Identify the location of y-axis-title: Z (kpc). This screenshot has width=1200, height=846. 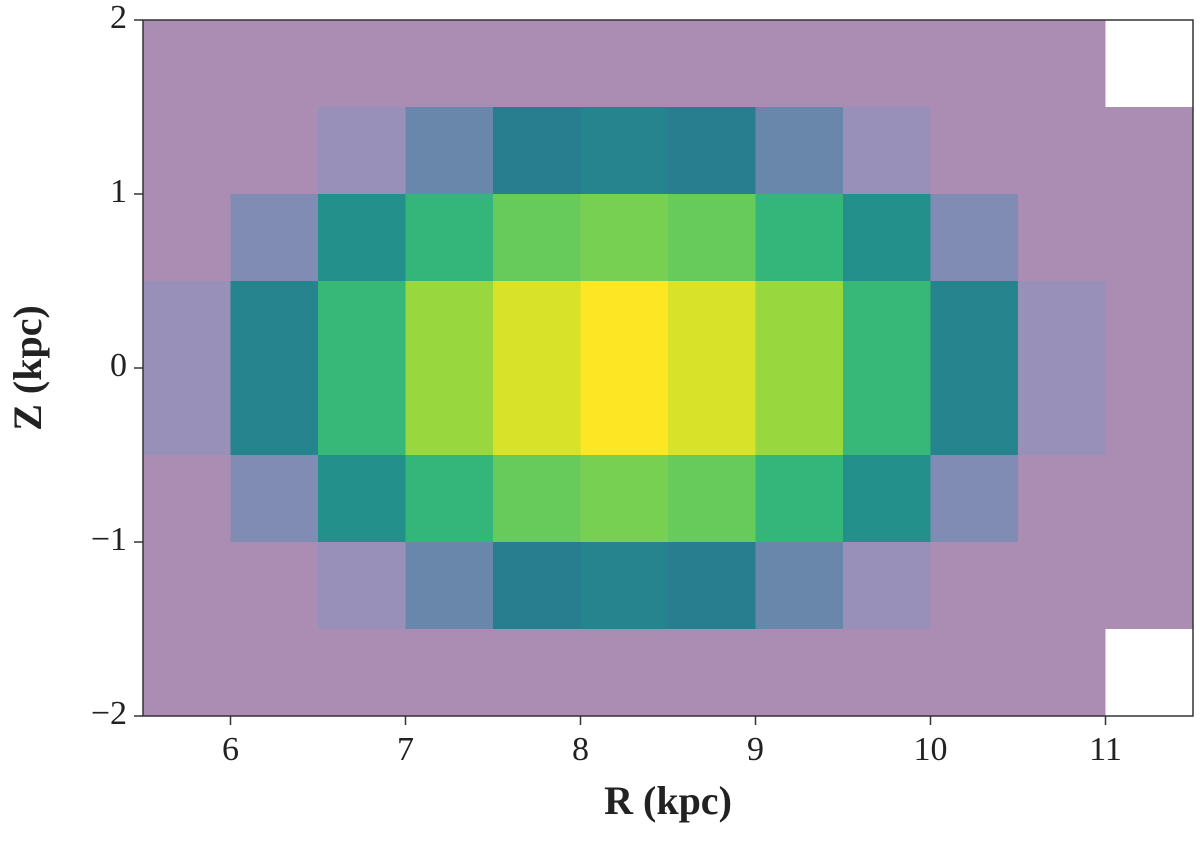
(27, 368).